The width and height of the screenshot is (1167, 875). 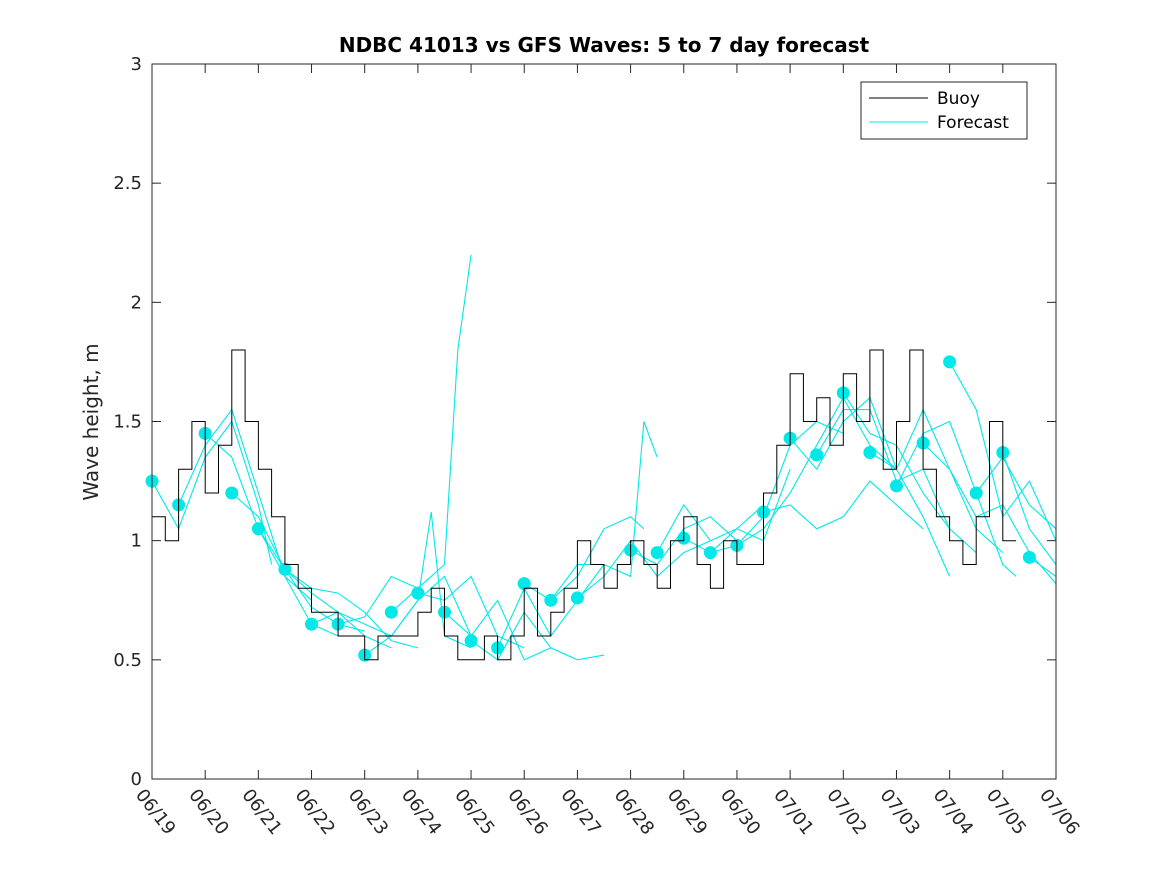 I want to click on y-tick-label-2: 1, so click(x=136, y=541).